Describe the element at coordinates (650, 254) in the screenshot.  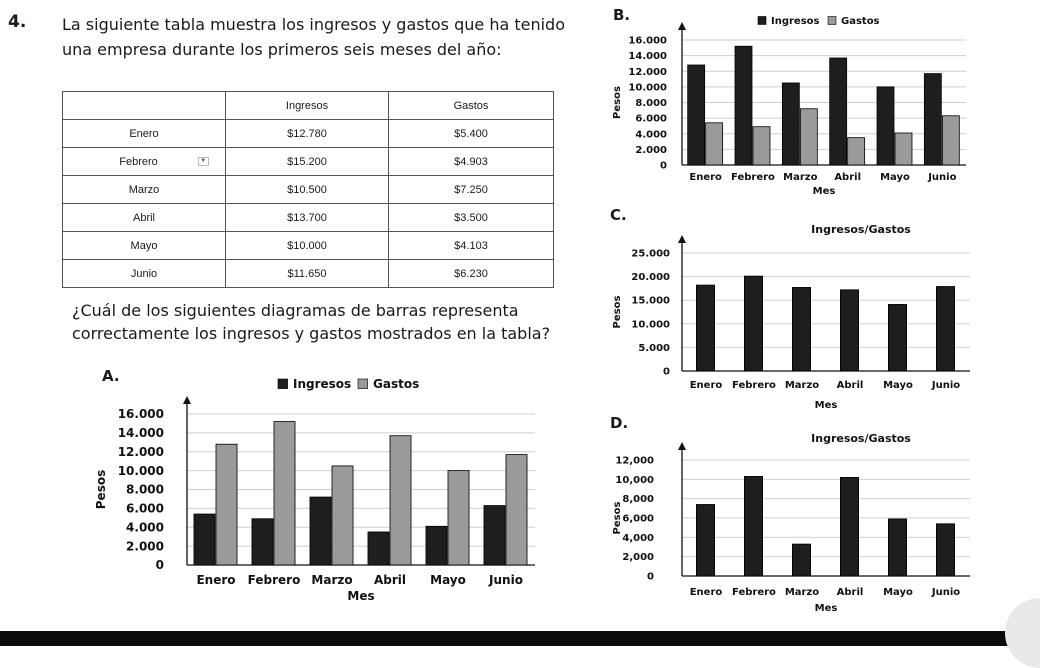
I see `y-tick-label: 25.000` at that location.